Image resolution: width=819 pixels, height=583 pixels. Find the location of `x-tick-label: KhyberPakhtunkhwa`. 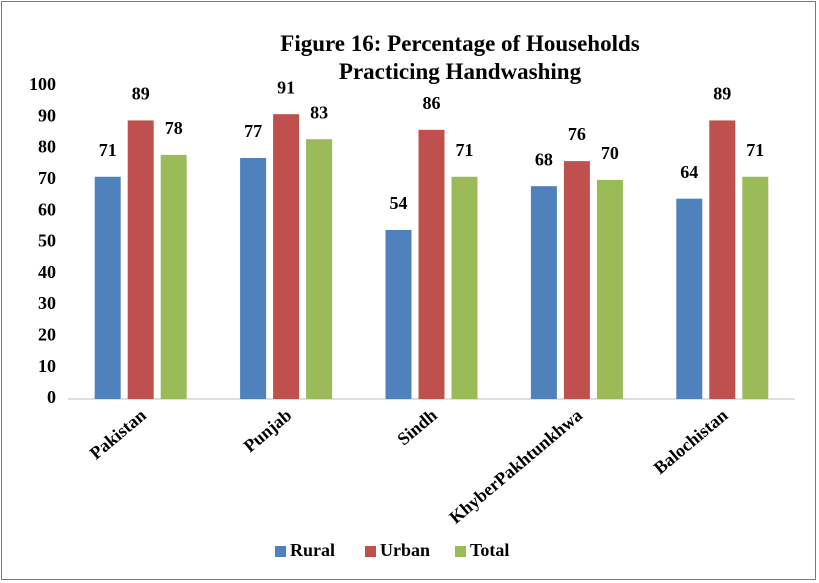

x-tick-label: KhyberPakhtunkhwa is located at coordinates (515, 466).